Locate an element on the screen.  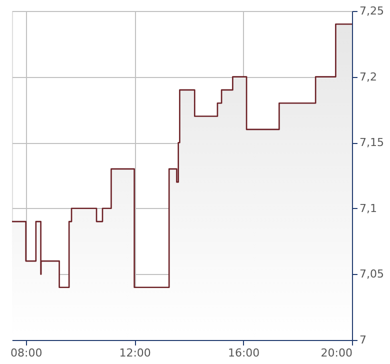
x-tick-label: 12:00 is located at coordinates (135, 353).